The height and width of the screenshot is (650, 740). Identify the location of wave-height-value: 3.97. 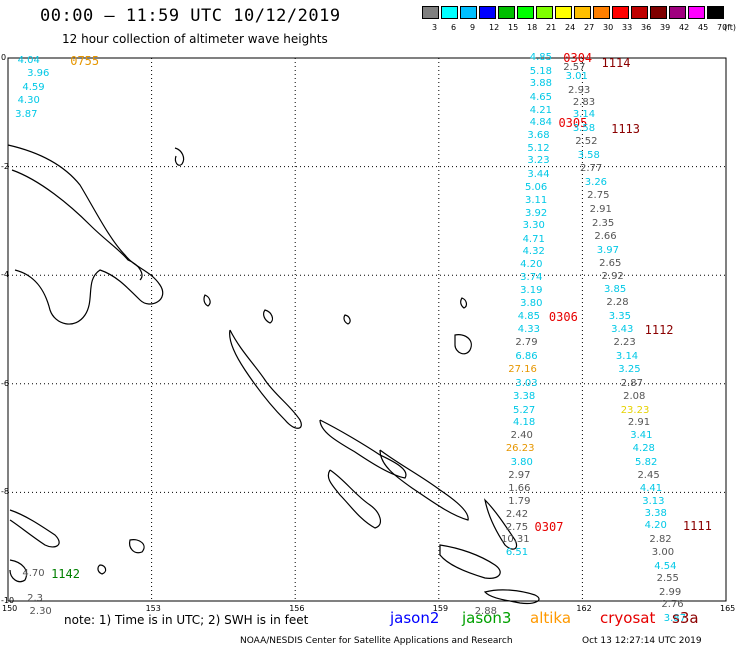
(608, 250).